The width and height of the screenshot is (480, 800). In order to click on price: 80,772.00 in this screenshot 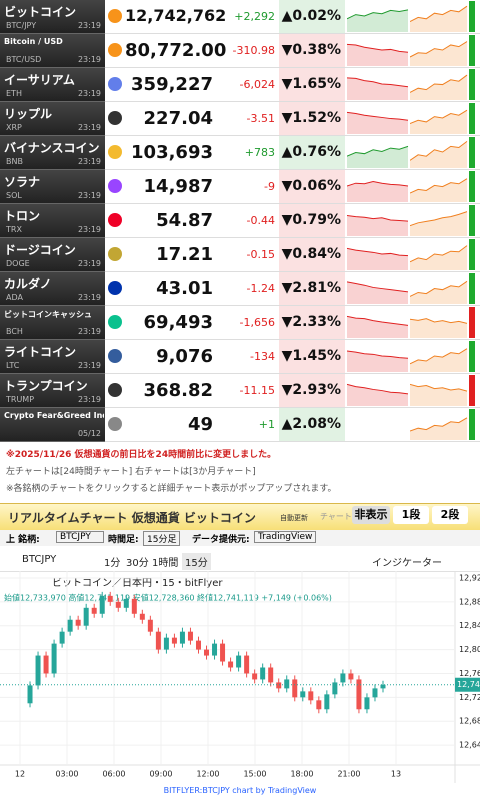, I will do `click(176, 50)`.